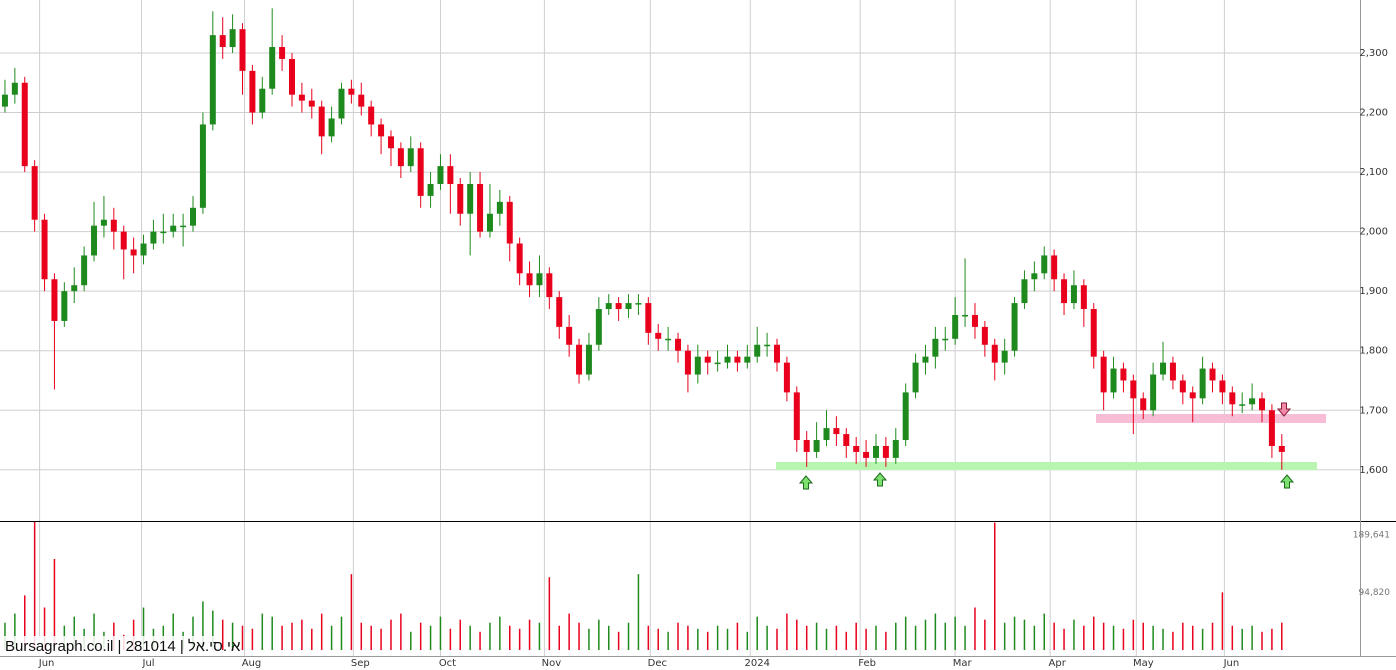 The image size is (1396, 670). What do you see at coordinates (1143, 663) in the screenshot?
I see `x-tick-label: May` at bounding box center [1143, 663].